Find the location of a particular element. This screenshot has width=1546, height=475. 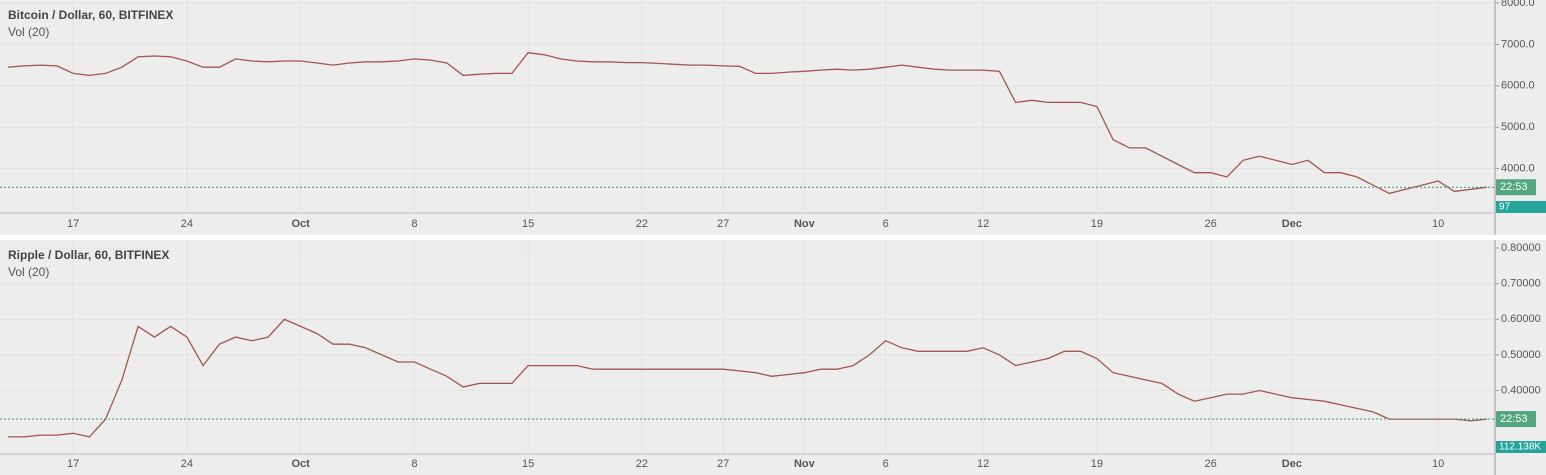

y-tick-label: 0.80000 is located at coordinates (1521, 248).